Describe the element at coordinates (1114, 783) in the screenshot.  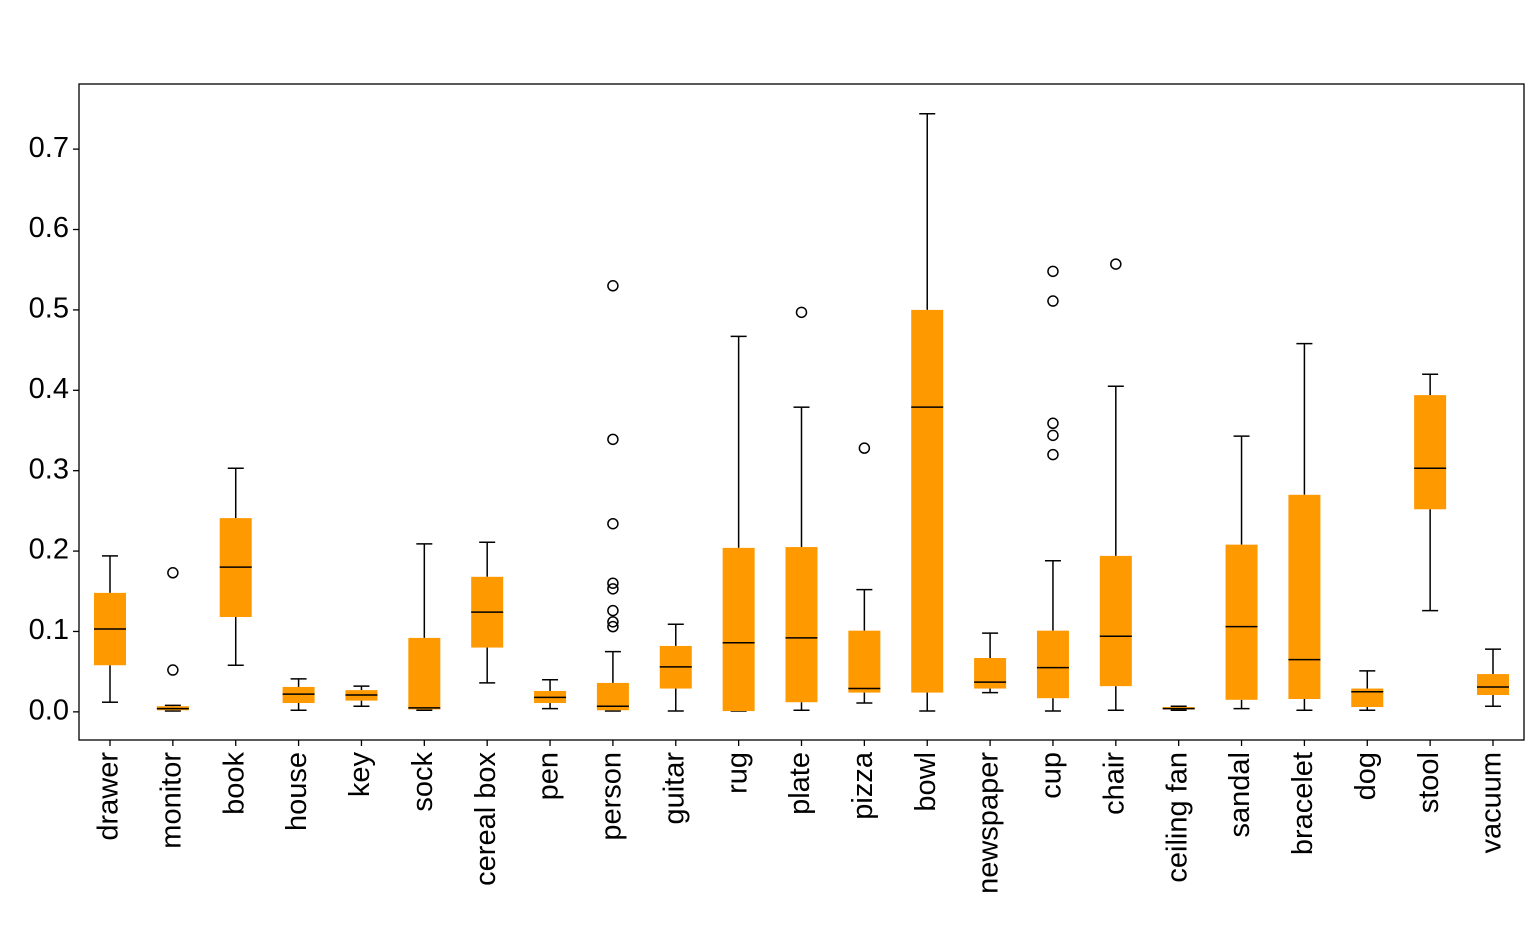
I see `x-tick-label: chair` at that location.